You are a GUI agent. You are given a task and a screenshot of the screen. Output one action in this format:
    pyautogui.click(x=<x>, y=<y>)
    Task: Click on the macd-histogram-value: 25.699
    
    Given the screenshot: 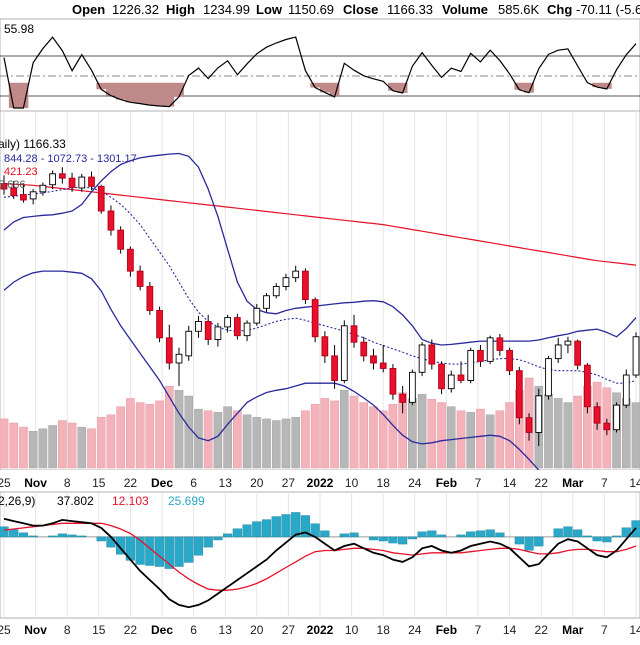 What is the action you would take?
    pyautogui.click(x=186, y=501)
    